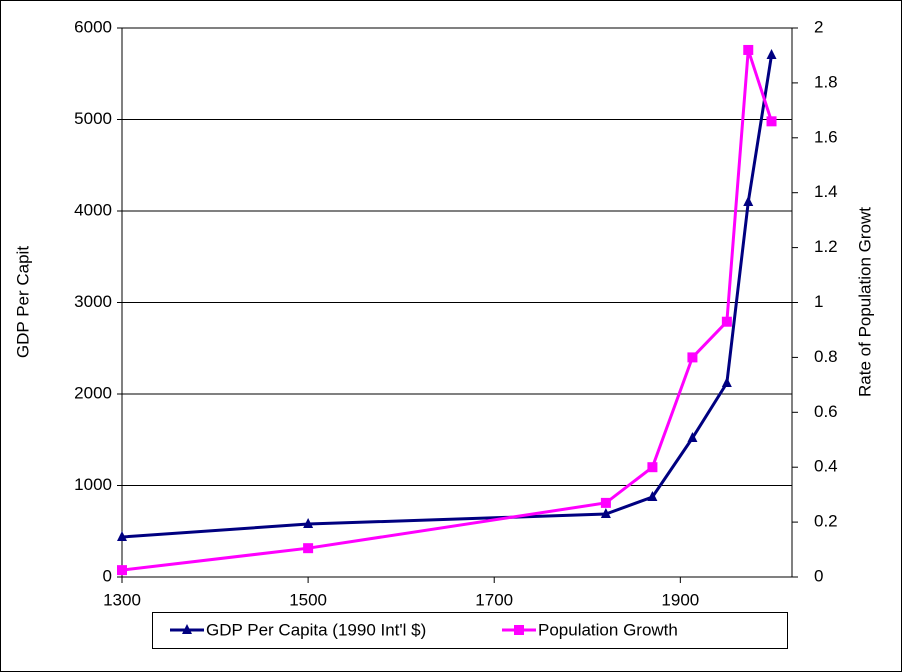 This screenshot has width=902, height=672. What do you see at coordinates (826, 136) in the screenshot?
I see `y2-tick-label: 1.6` at bounding box center [826, 136].